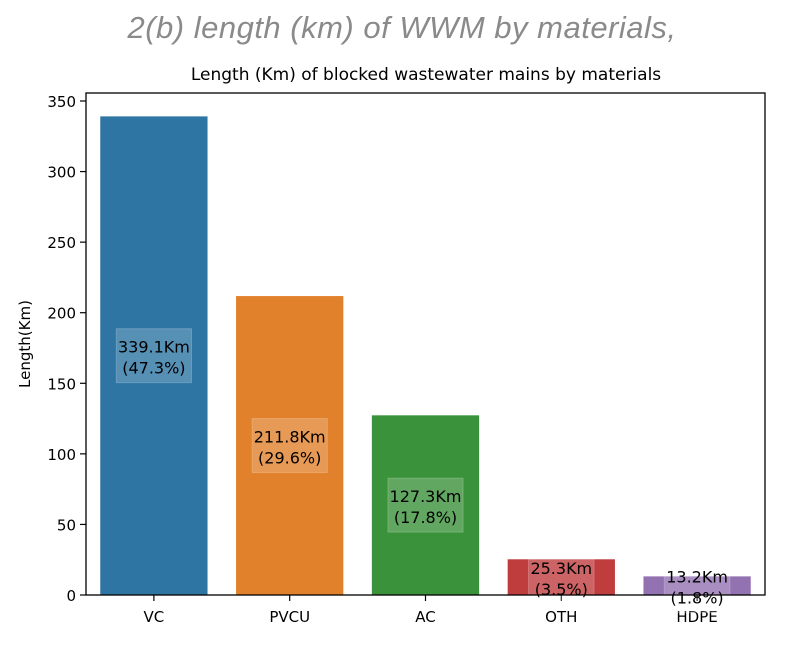  Describe the element at coordinates (425, 617) in the screenshot. I see `x-tick-label: AC` at that location.